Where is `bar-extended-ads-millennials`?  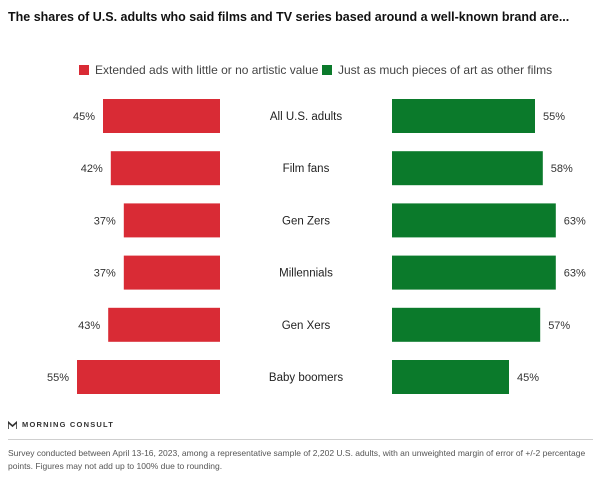
bar-extended-ads-millennials is located at coordinates (171, 272).